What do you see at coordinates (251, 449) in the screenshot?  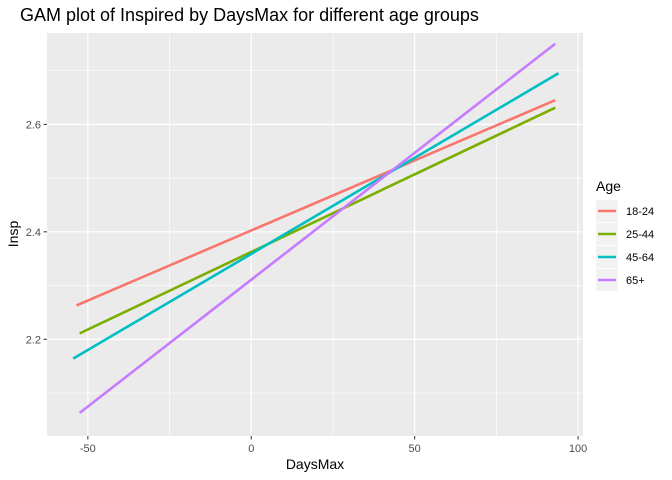 I see `x-tick-label: 0` at bounding box center [251, 449].